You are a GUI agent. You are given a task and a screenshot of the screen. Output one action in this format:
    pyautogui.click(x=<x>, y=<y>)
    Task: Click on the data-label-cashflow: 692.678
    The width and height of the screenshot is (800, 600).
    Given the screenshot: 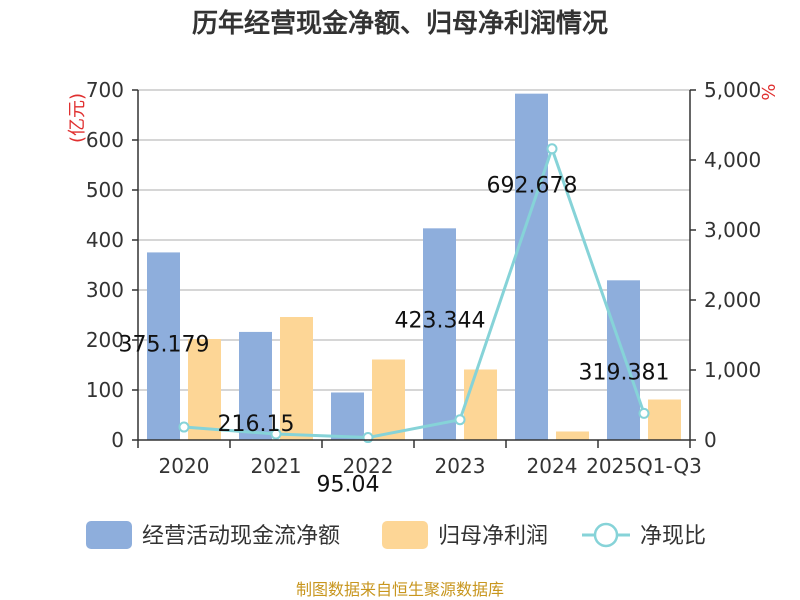 What is the action you would take?
    pyautogui.click(x=532, y=186)
    